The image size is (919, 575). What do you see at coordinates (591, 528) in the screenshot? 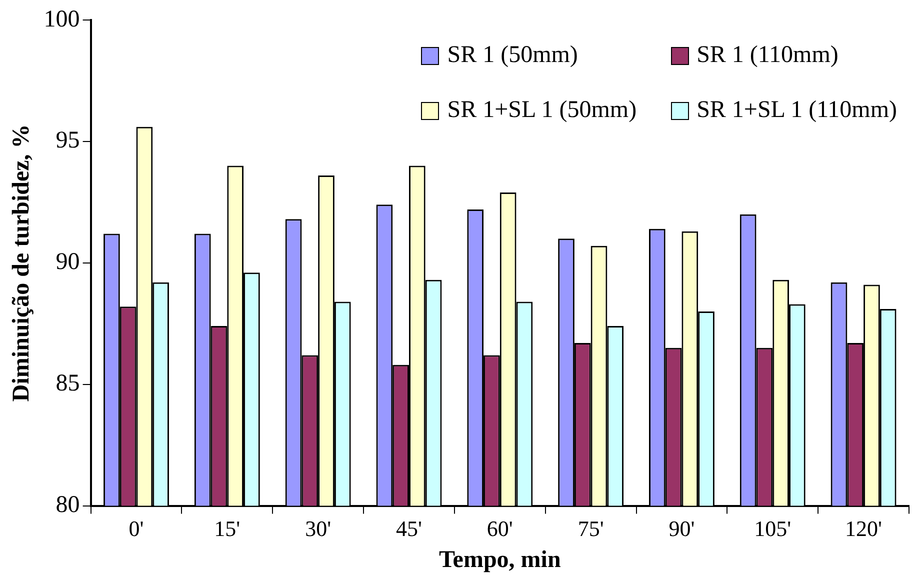
I see `x-tick-label: 75'` at bounding box center [591, 528].